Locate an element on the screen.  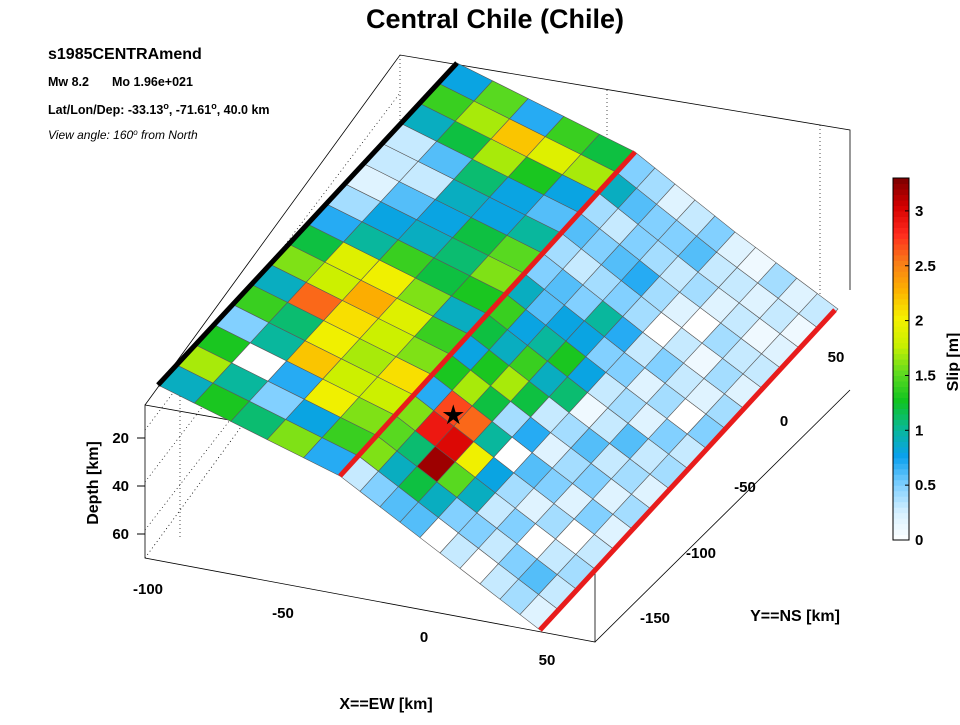
x-tick-label: 50 is located at coordinates (547, 660).